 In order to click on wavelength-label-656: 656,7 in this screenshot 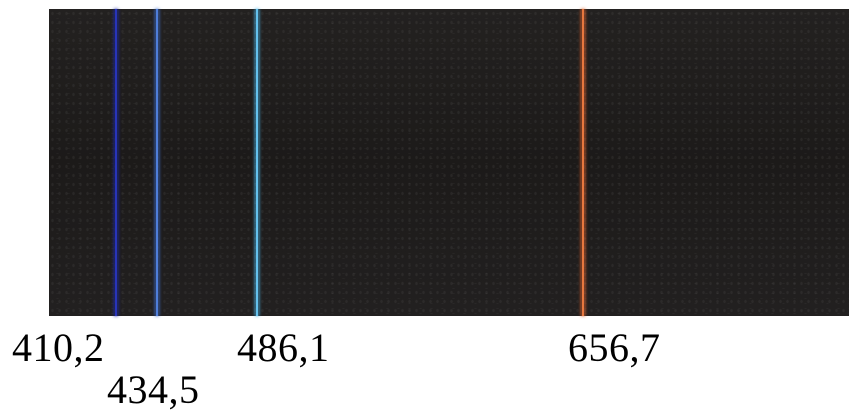, I will do `click(614, 347)`.